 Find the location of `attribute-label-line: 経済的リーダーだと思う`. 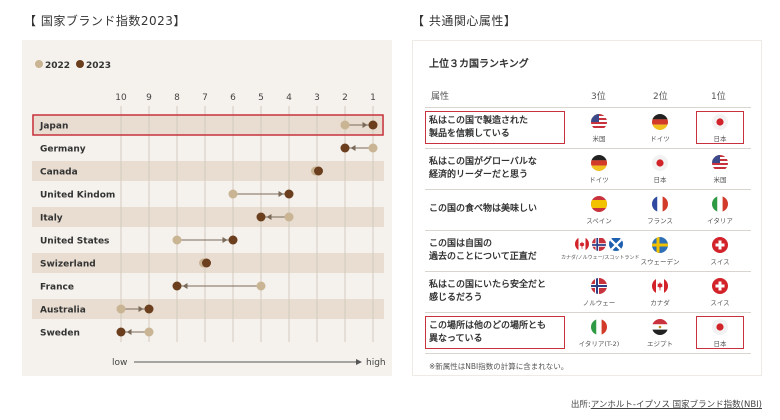

attribute-label-line: 経済的リーダーだと思う is located at coordinates (479, 175).